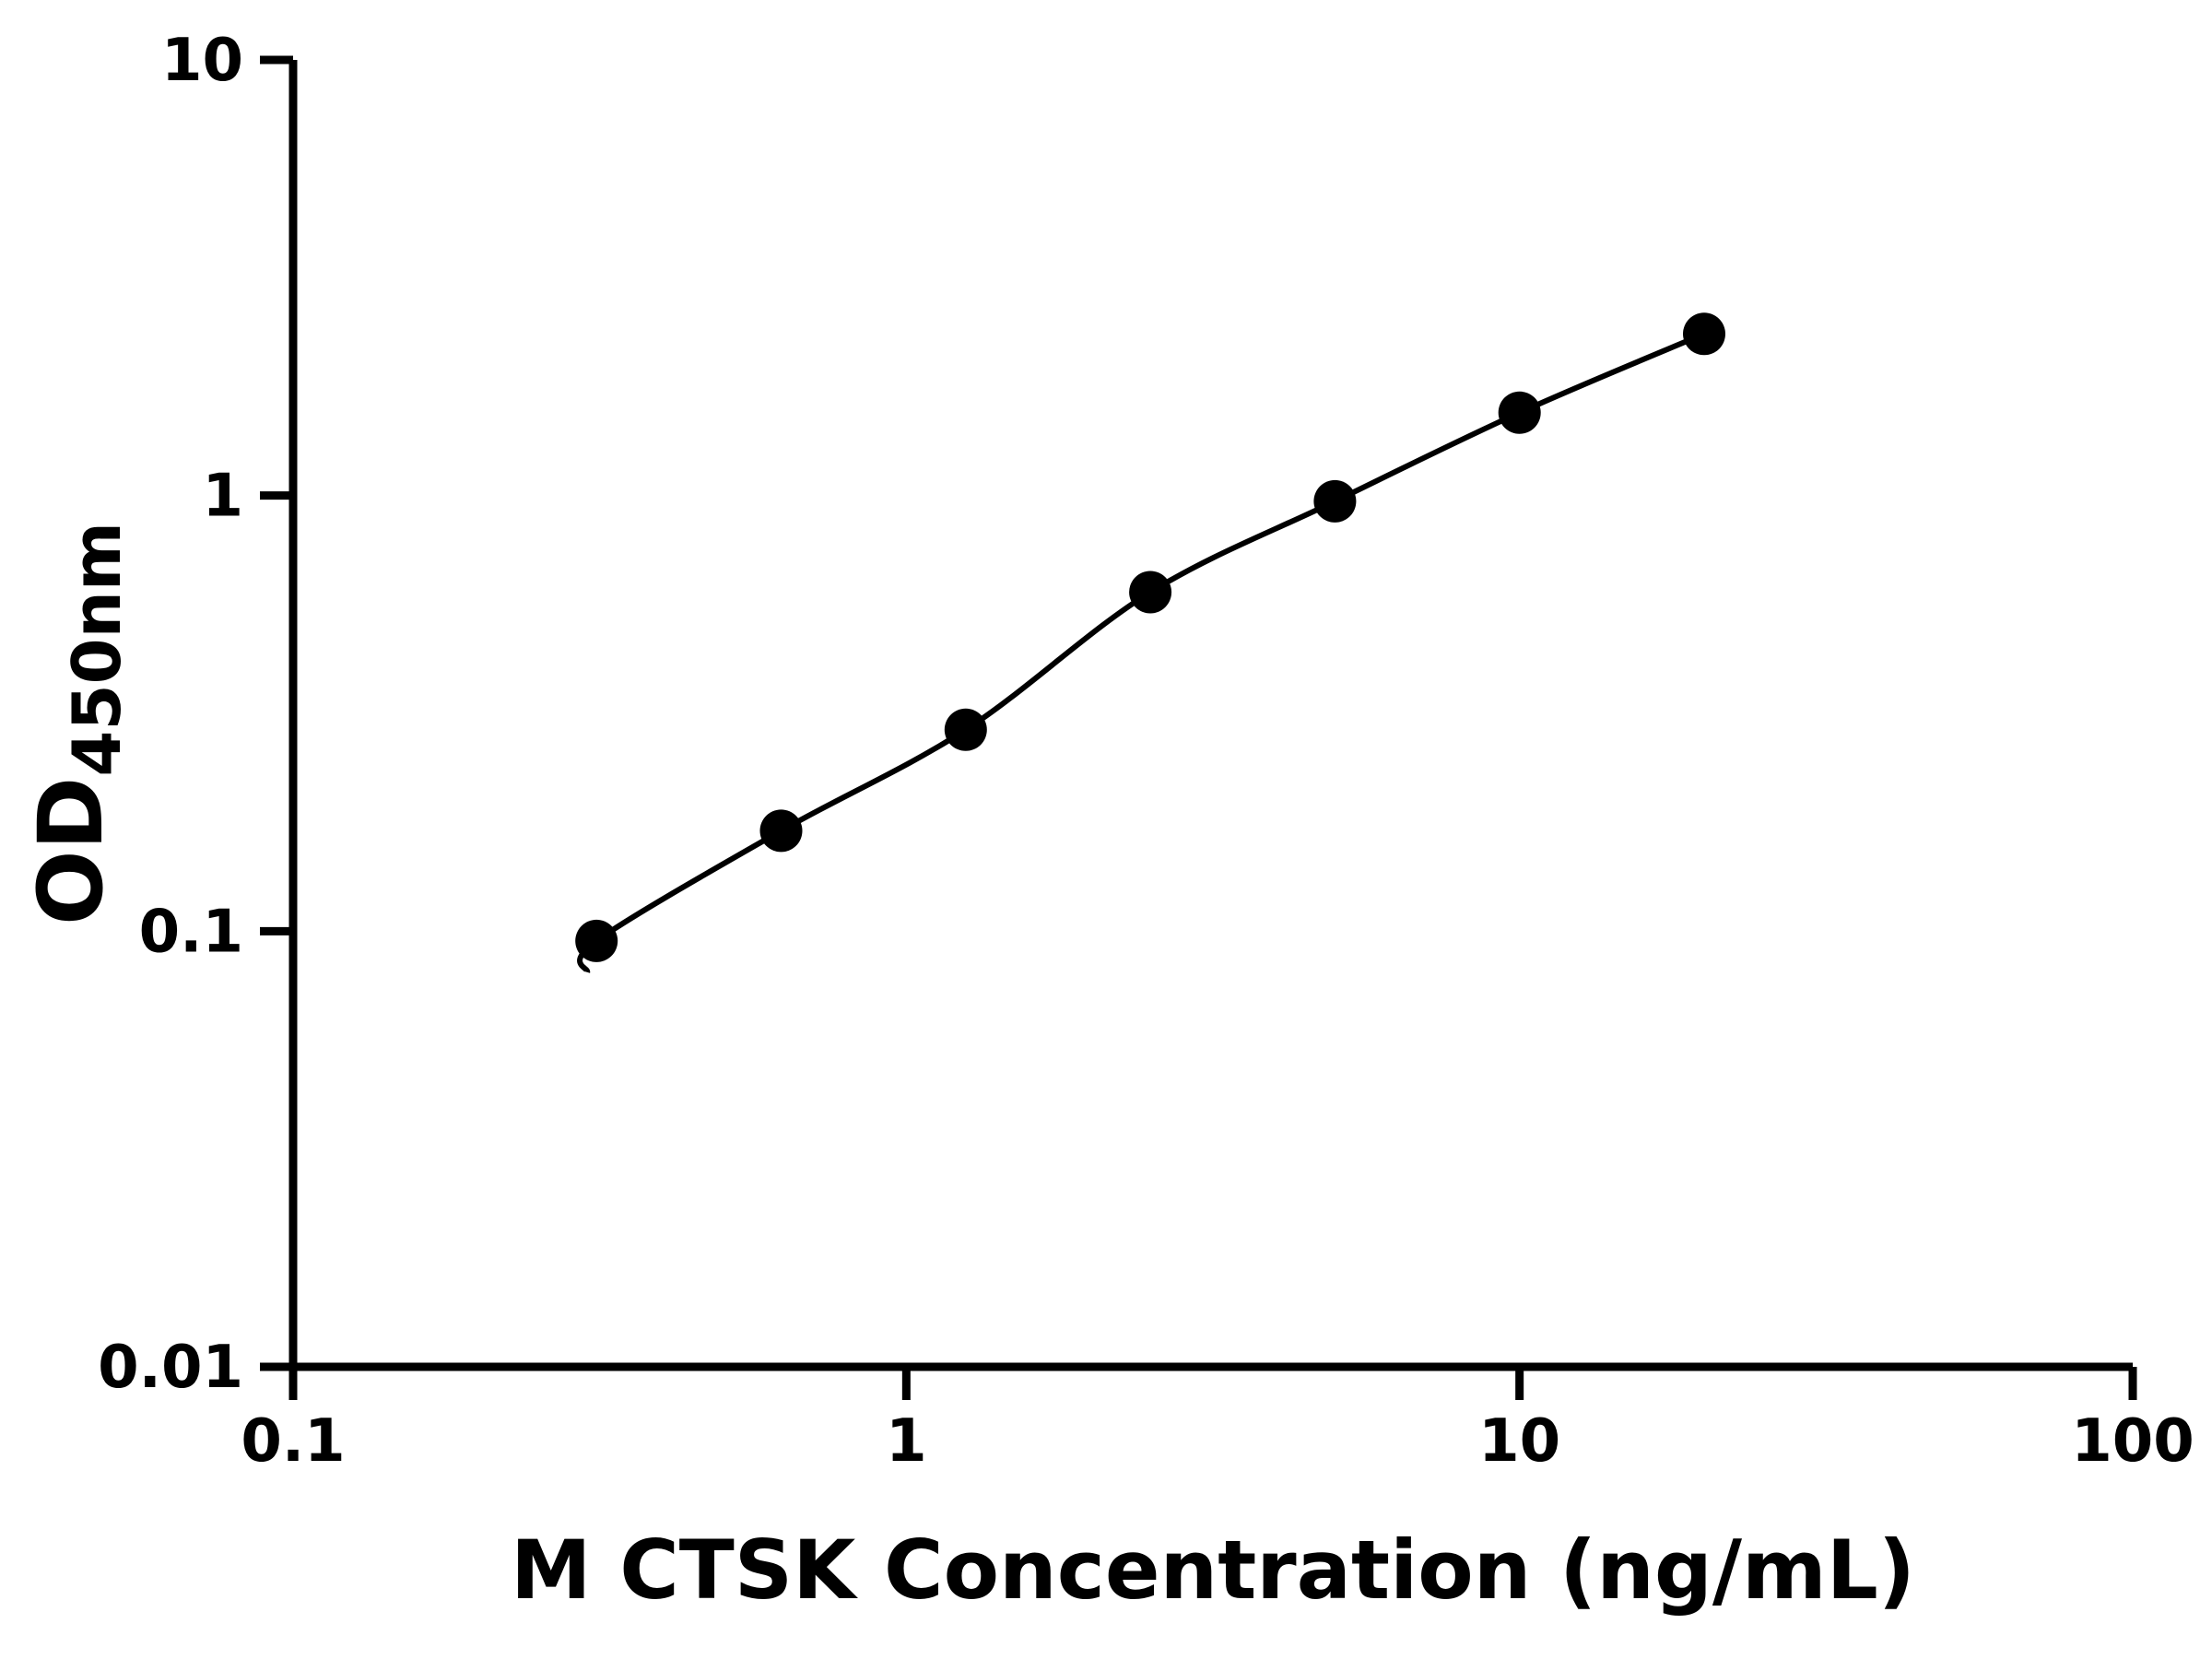 The image size is (2212, 1659). What do you see at coordinates (170, 1368) in the screenshot?
I see `y-tick-label: 0.01` at bounding box center [170, 1368].